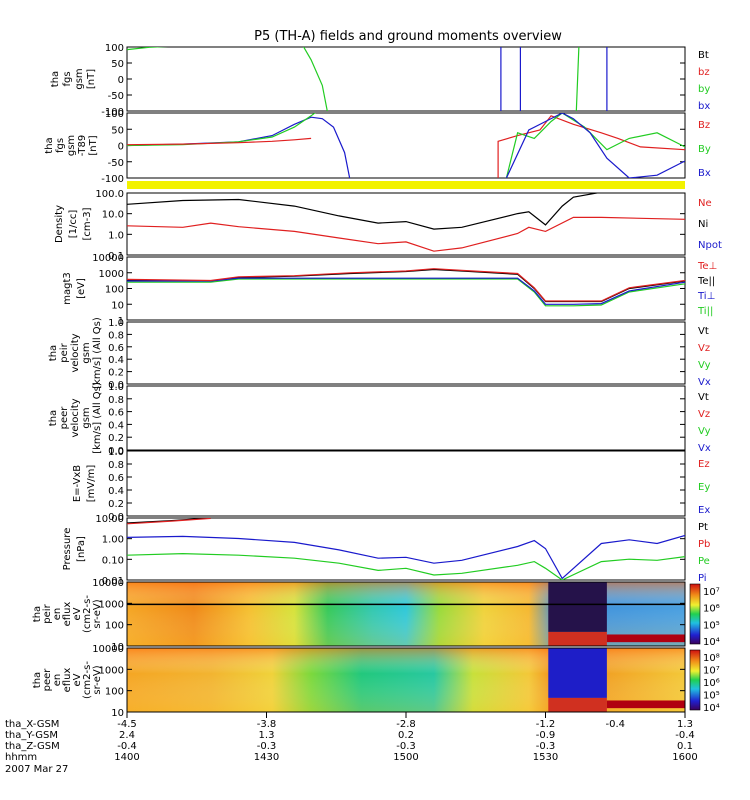 This screenshot has height=800, width=750. I want to click on series-Ne, so click(406, 234).